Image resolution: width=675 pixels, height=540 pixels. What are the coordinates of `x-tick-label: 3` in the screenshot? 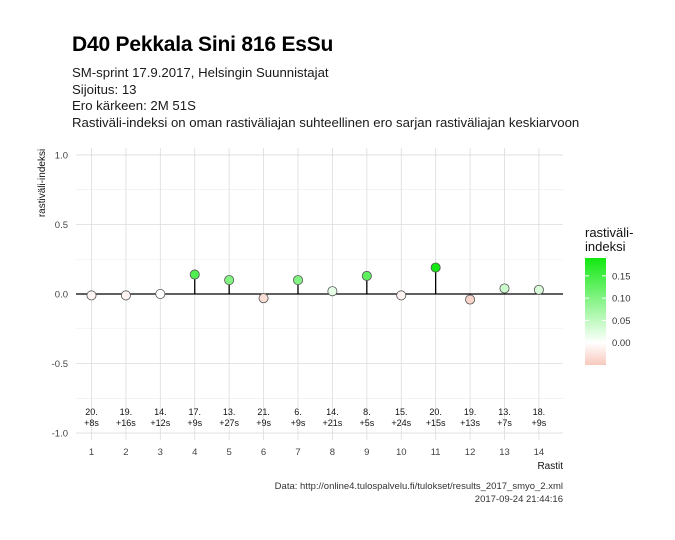 It's located at (160, 452).